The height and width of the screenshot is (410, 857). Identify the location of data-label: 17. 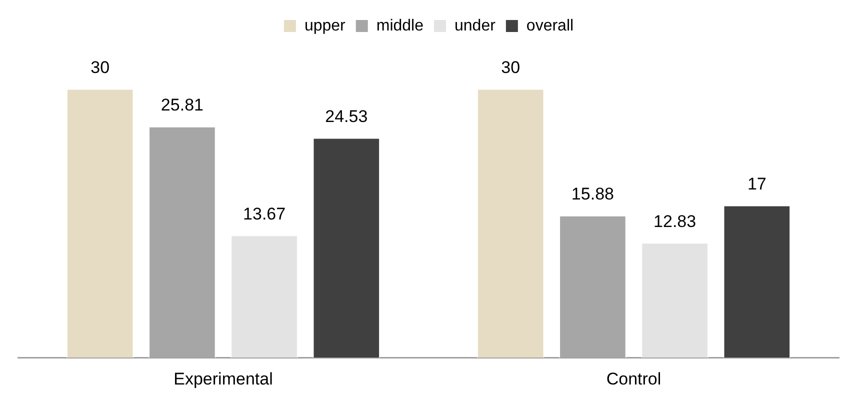
(756, 184).